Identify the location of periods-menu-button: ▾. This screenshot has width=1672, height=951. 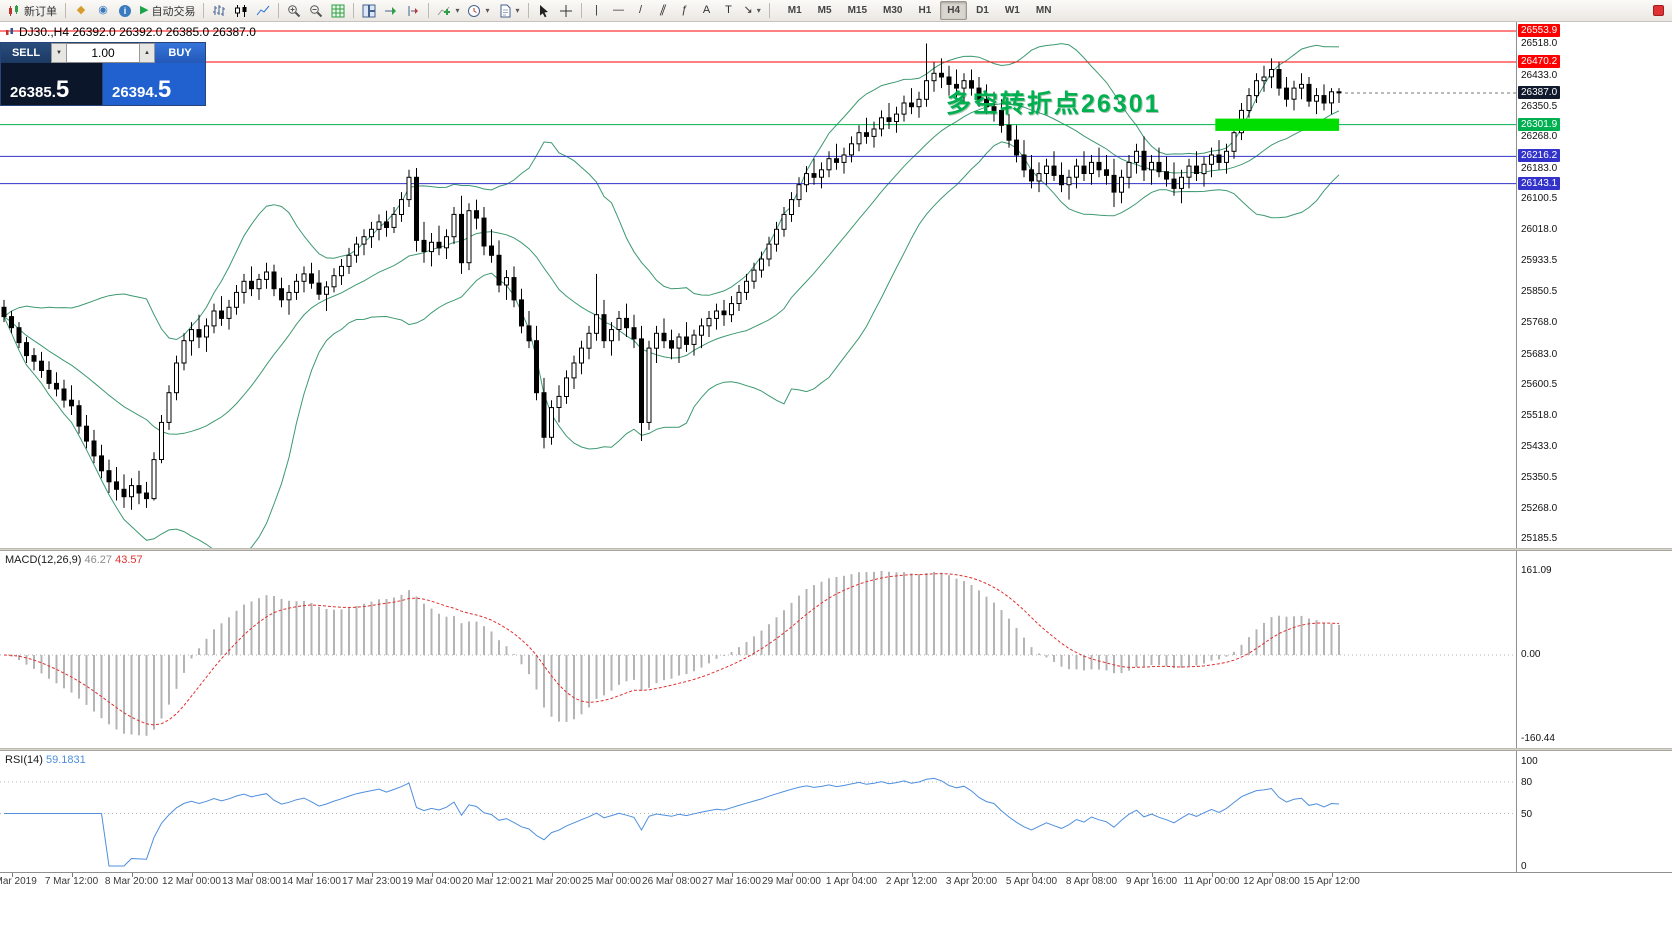
(478, 11).